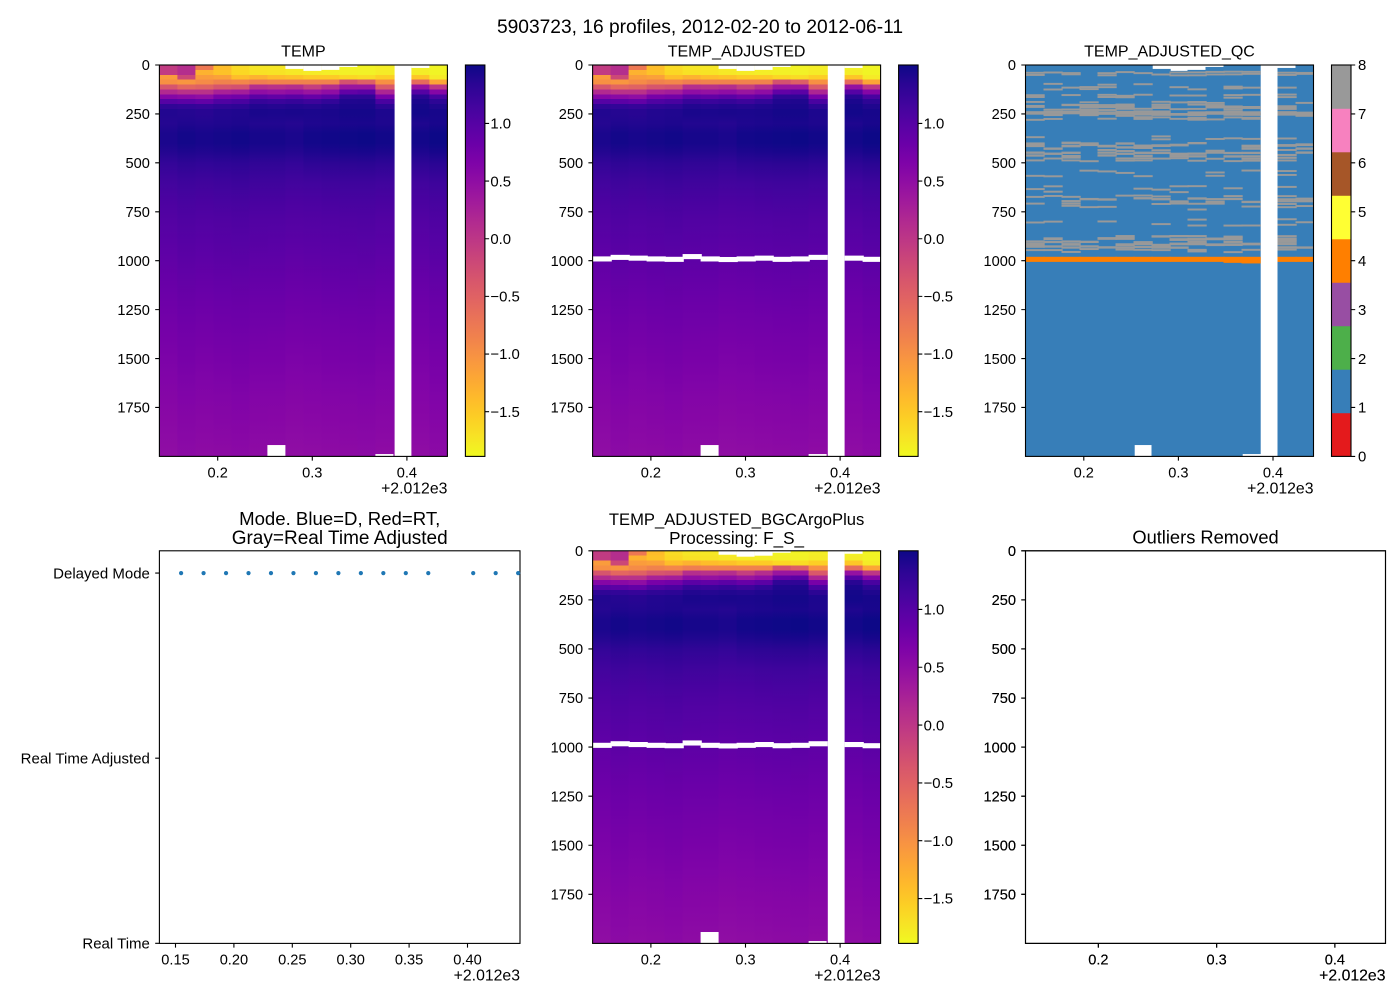  I want to click on svg-text: 0.20, so click(234, 960).